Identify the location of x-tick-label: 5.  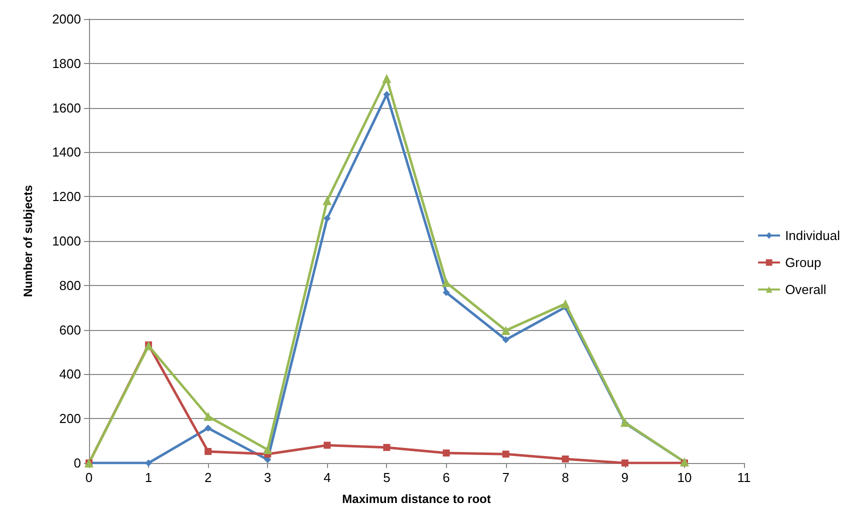
(386, 477).